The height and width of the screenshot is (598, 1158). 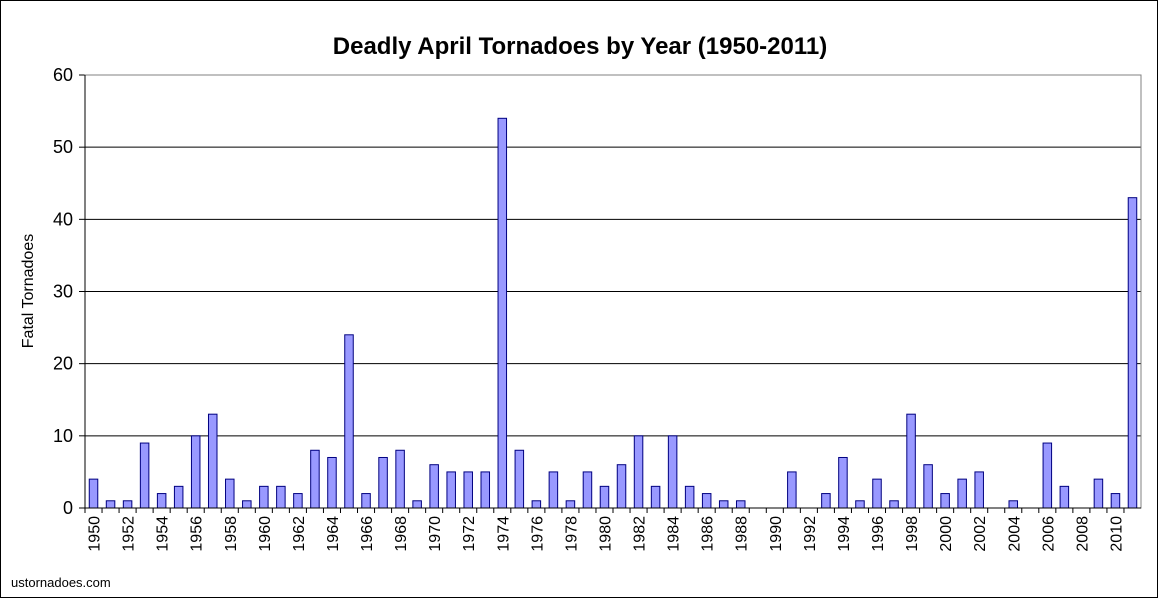 What do you see at coordinates (655, 497) in the screenshot?
I see `bar-1983` at bounding box center [655, 497].